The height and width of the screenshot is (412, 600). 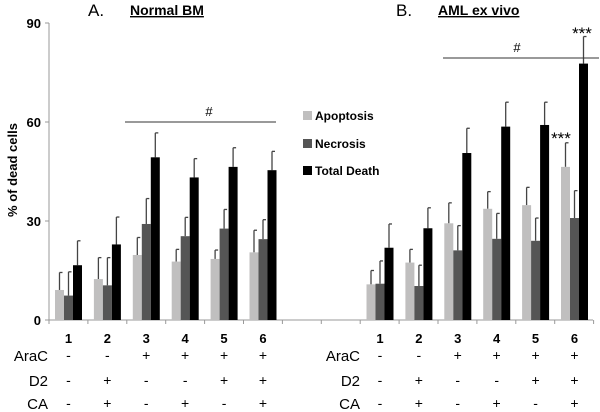 I want to click on x-tick-label: 3, so click(x=146, y=338).